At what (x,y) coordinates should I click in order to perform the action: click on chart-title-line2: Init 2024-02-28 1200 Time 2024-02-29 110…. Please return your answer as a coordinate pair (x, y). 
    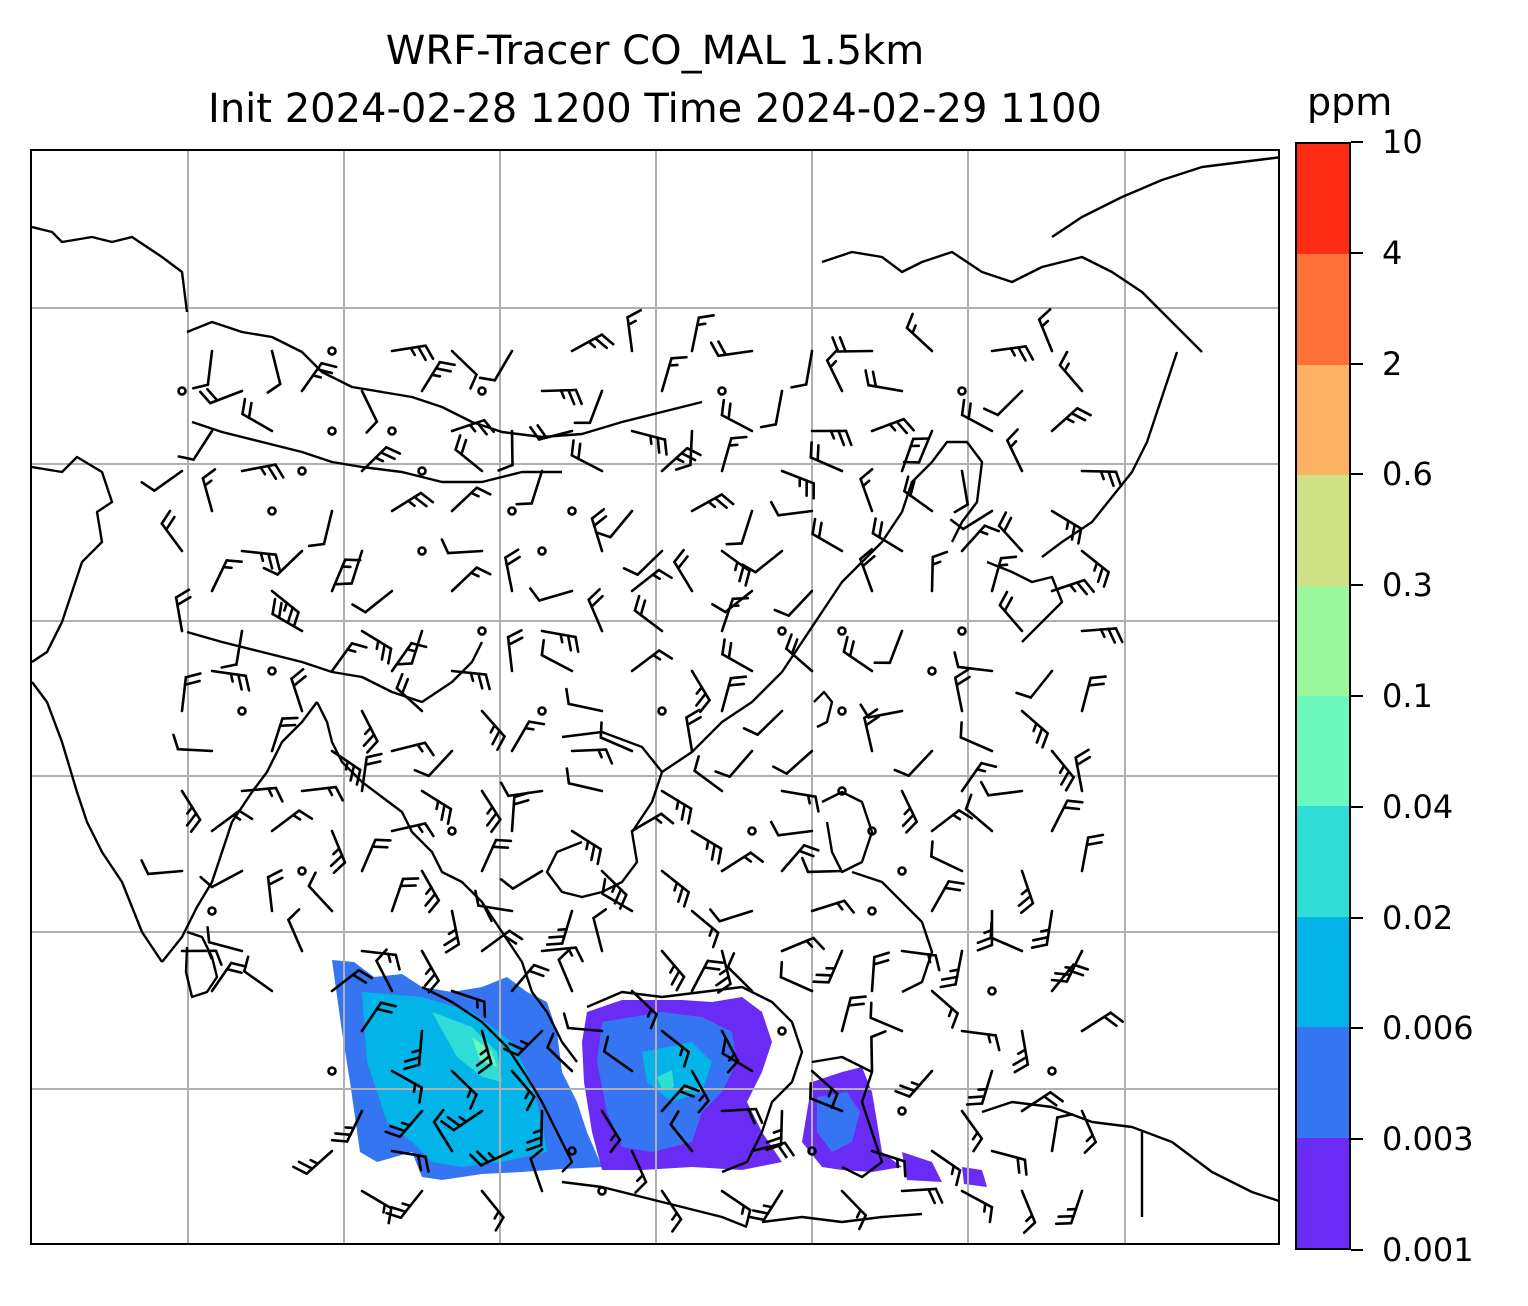
    Looking at the image, I should click on (655, 109).